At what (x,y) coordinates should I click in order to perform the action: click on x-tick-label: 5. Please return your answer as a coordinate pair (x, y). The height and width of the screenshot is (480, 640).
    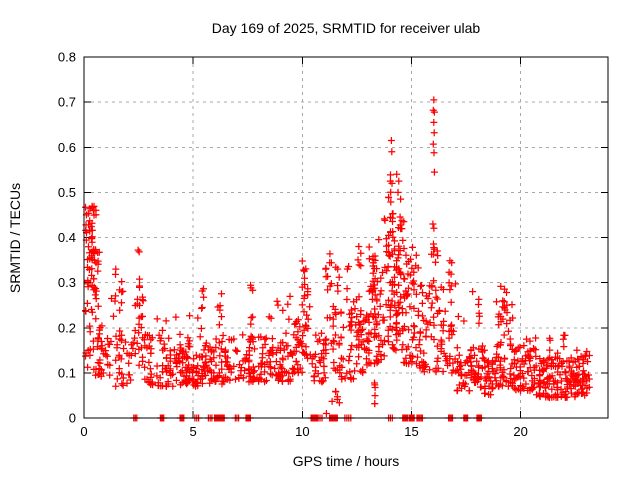
    Looking at the image, I should click on (193, 431).